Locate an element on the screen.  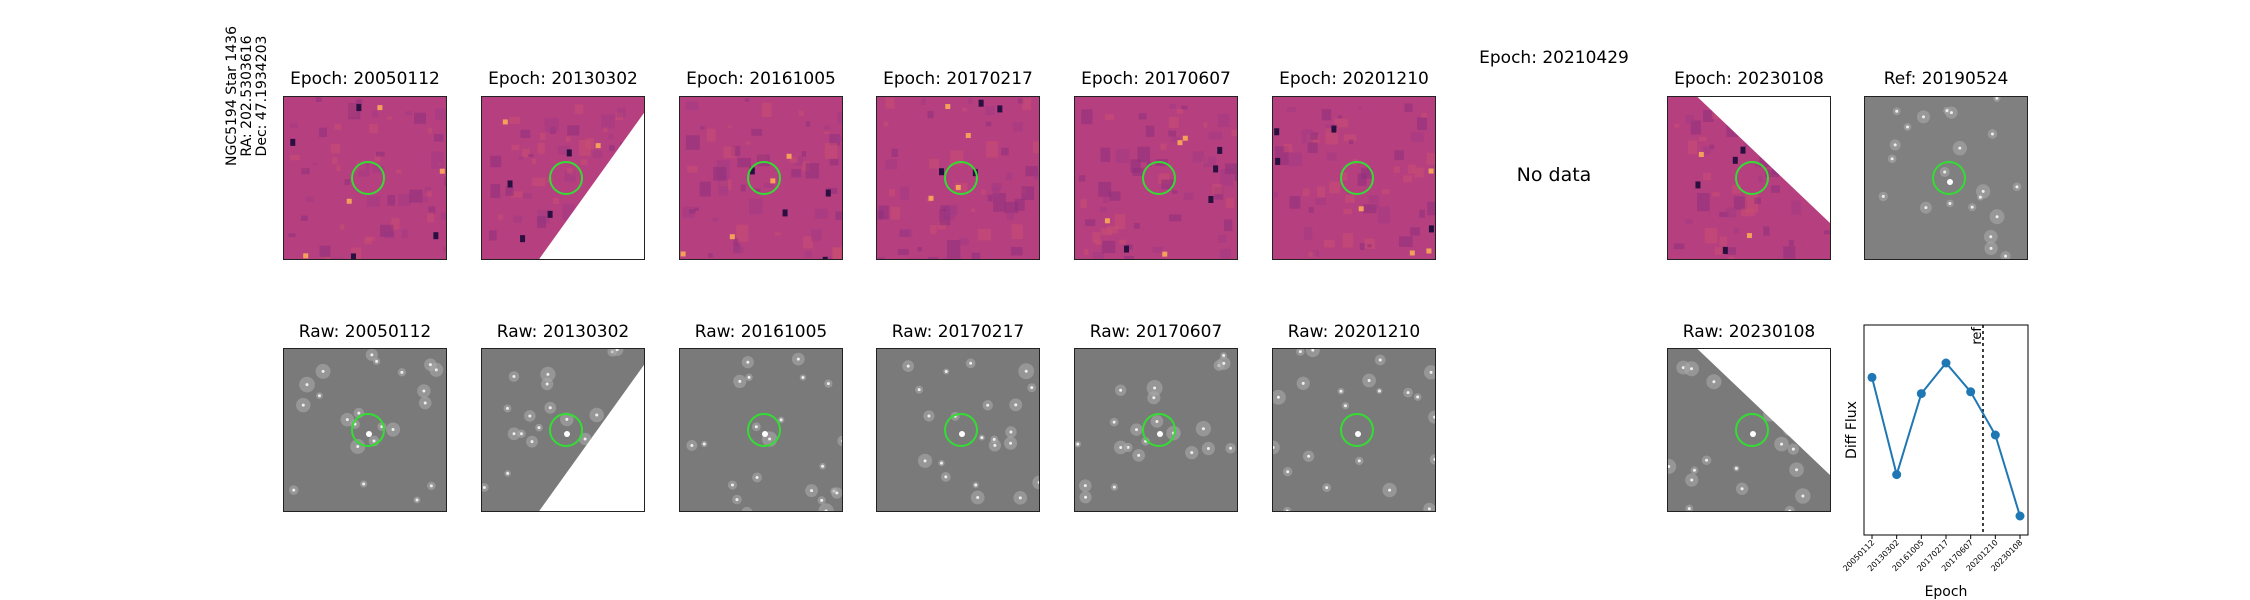
ref-image is located at coordinates (1946, 178).